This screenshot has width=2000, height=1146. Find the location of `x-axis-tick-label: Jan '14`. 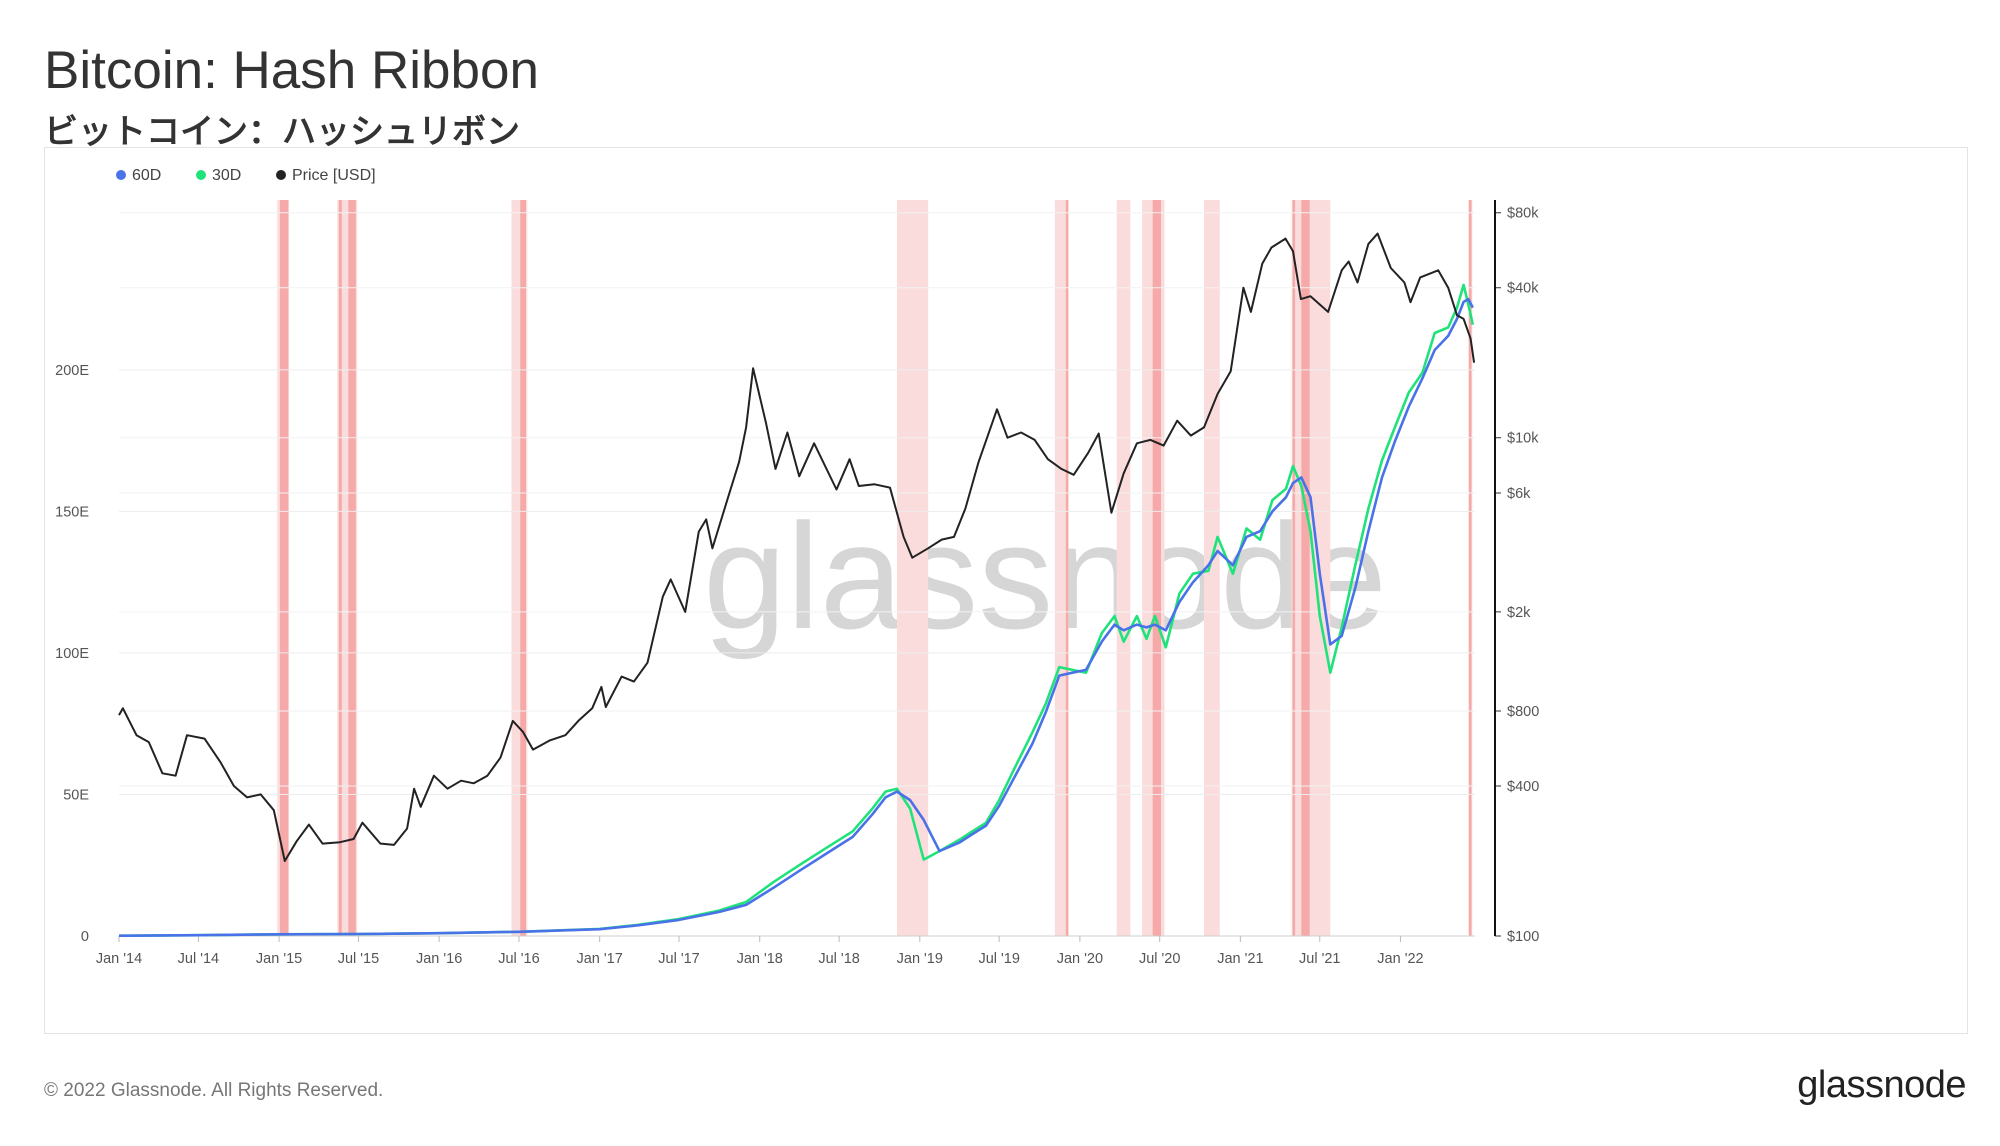

x-axis-tick-label: Jan '14 is located at coordinates (119, 959).